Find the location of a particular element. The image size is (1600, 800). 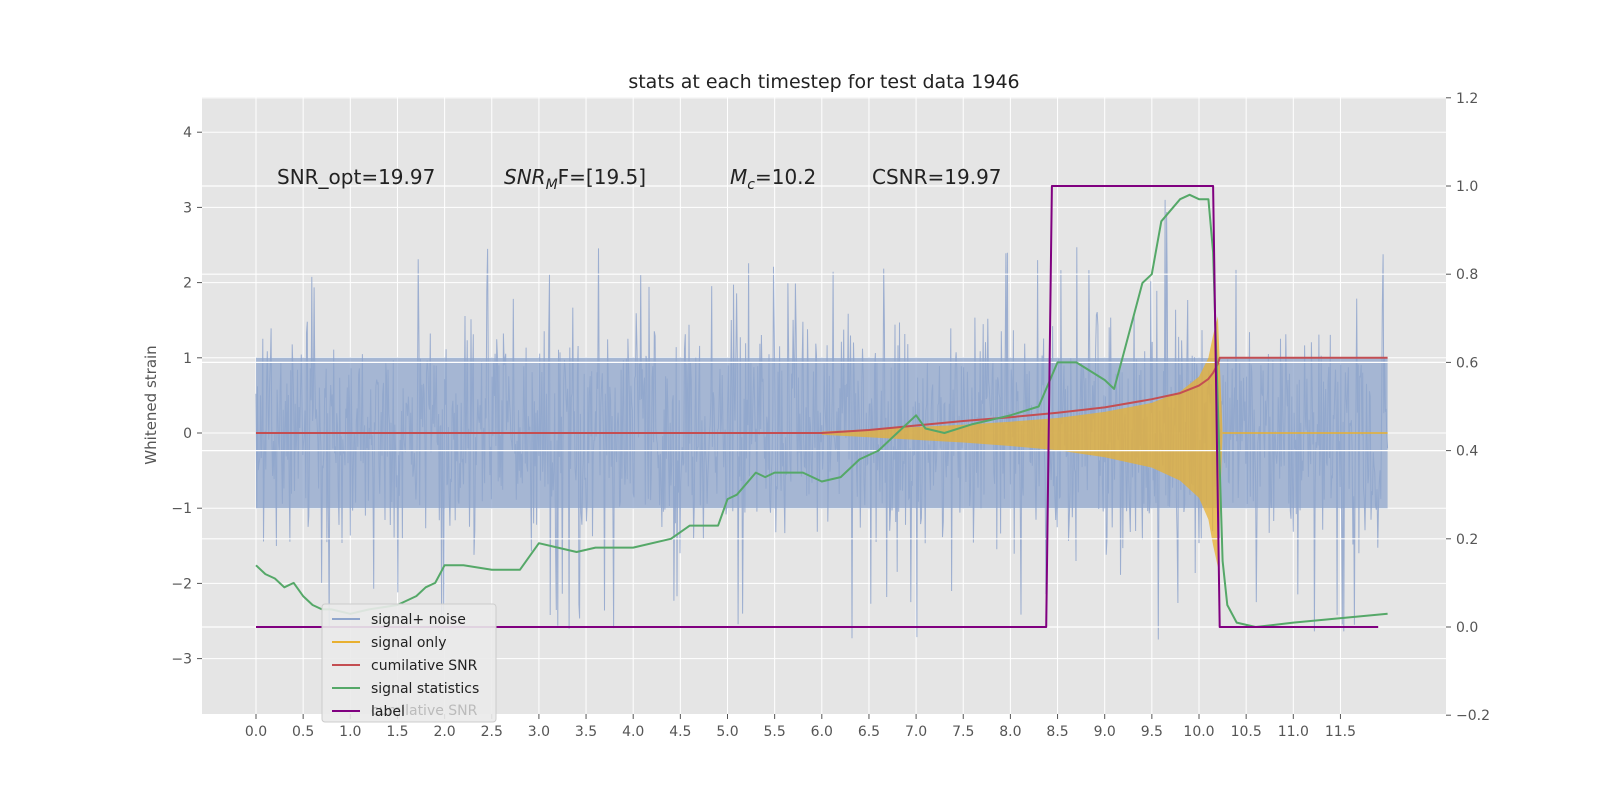

annotation-snr-opt: SNR_opt=19.97 is located at coordinates (356, 177).